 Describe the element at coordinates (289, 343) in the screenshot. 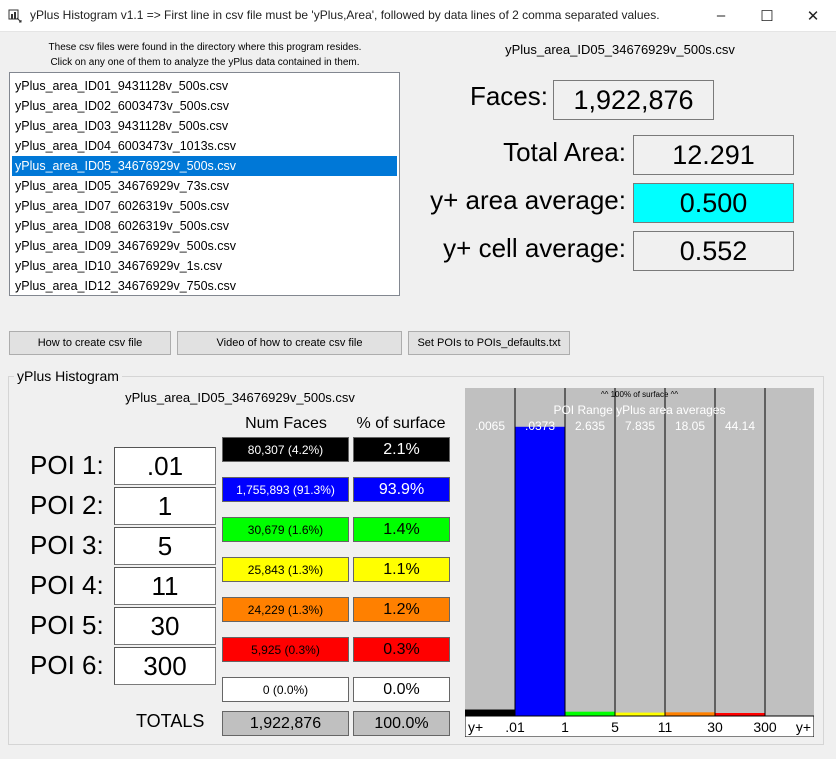

I see `video-how-to-button: Video of how to create csv file` at that location.